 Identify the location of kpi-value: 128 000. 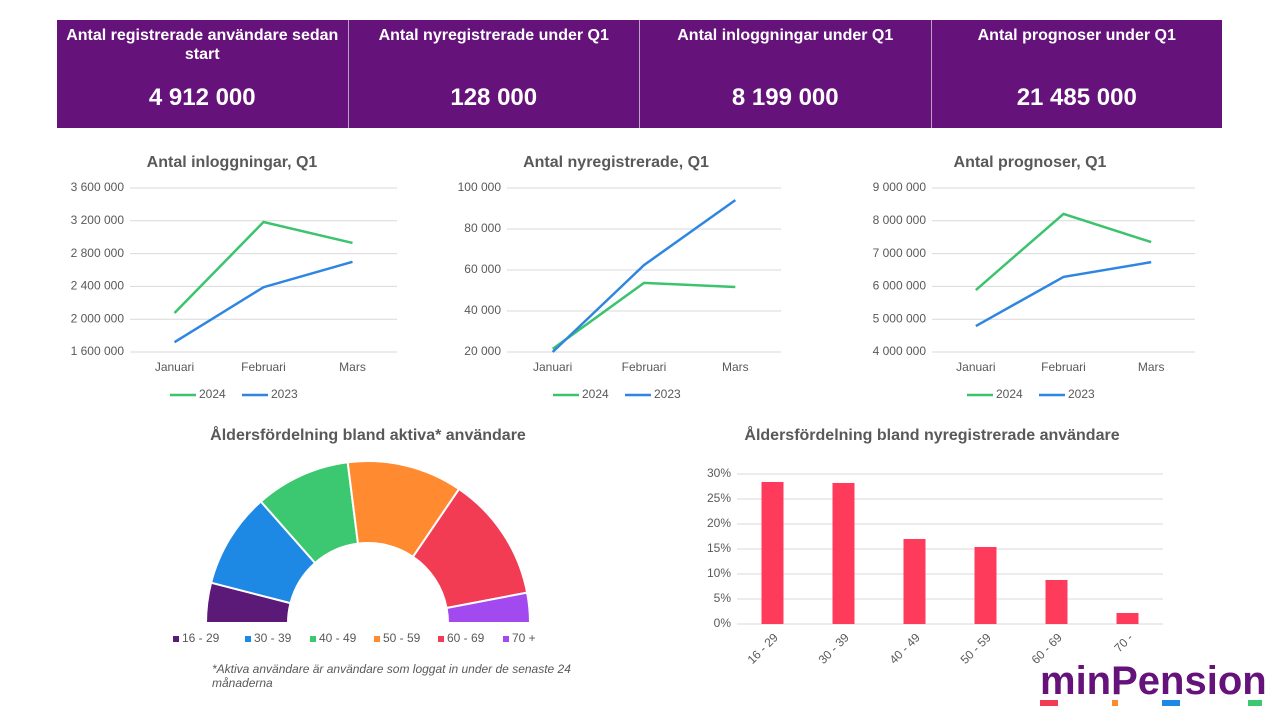
(494, 97).